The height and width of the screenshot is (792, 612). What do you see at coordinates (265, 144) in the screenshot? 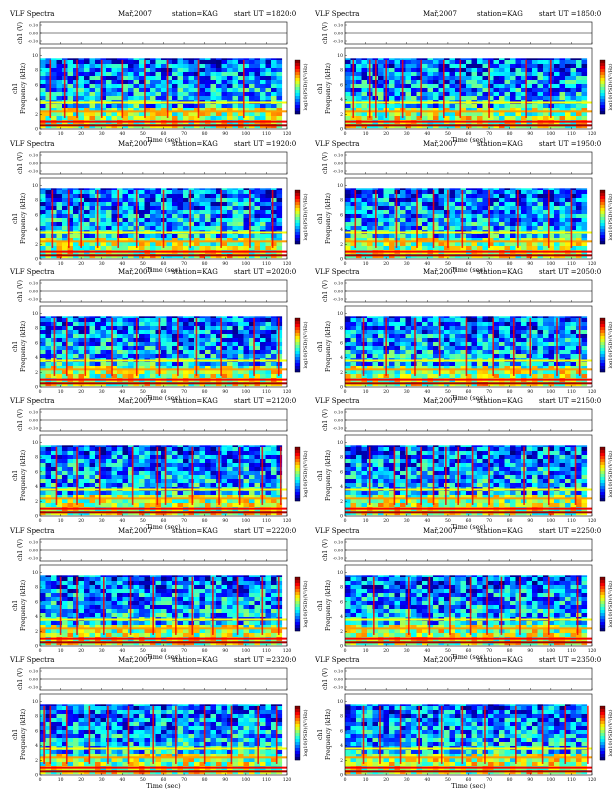
I see `panel-start-ut-label: start UT =1920:0` at bounding box center [265, 144].